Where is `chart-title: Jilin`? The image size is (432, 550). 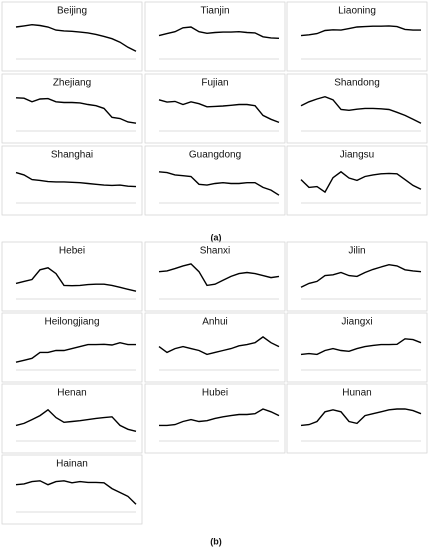 chart-title: Jilin is located at coordinates (356, 251).